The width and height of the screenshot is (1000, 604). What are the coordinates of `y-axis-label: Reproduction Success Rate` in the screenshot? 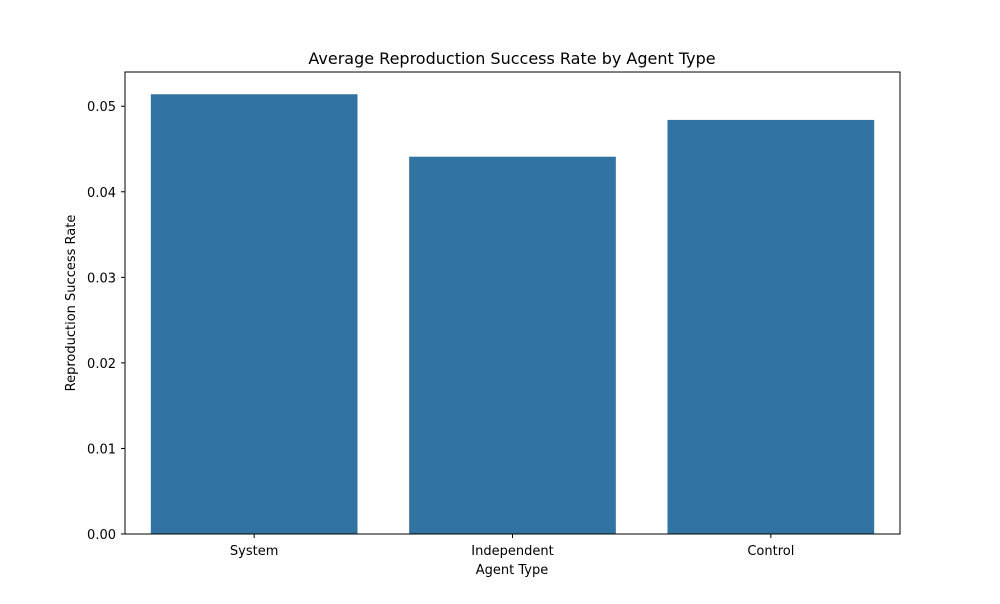 It's located at (71, 303).